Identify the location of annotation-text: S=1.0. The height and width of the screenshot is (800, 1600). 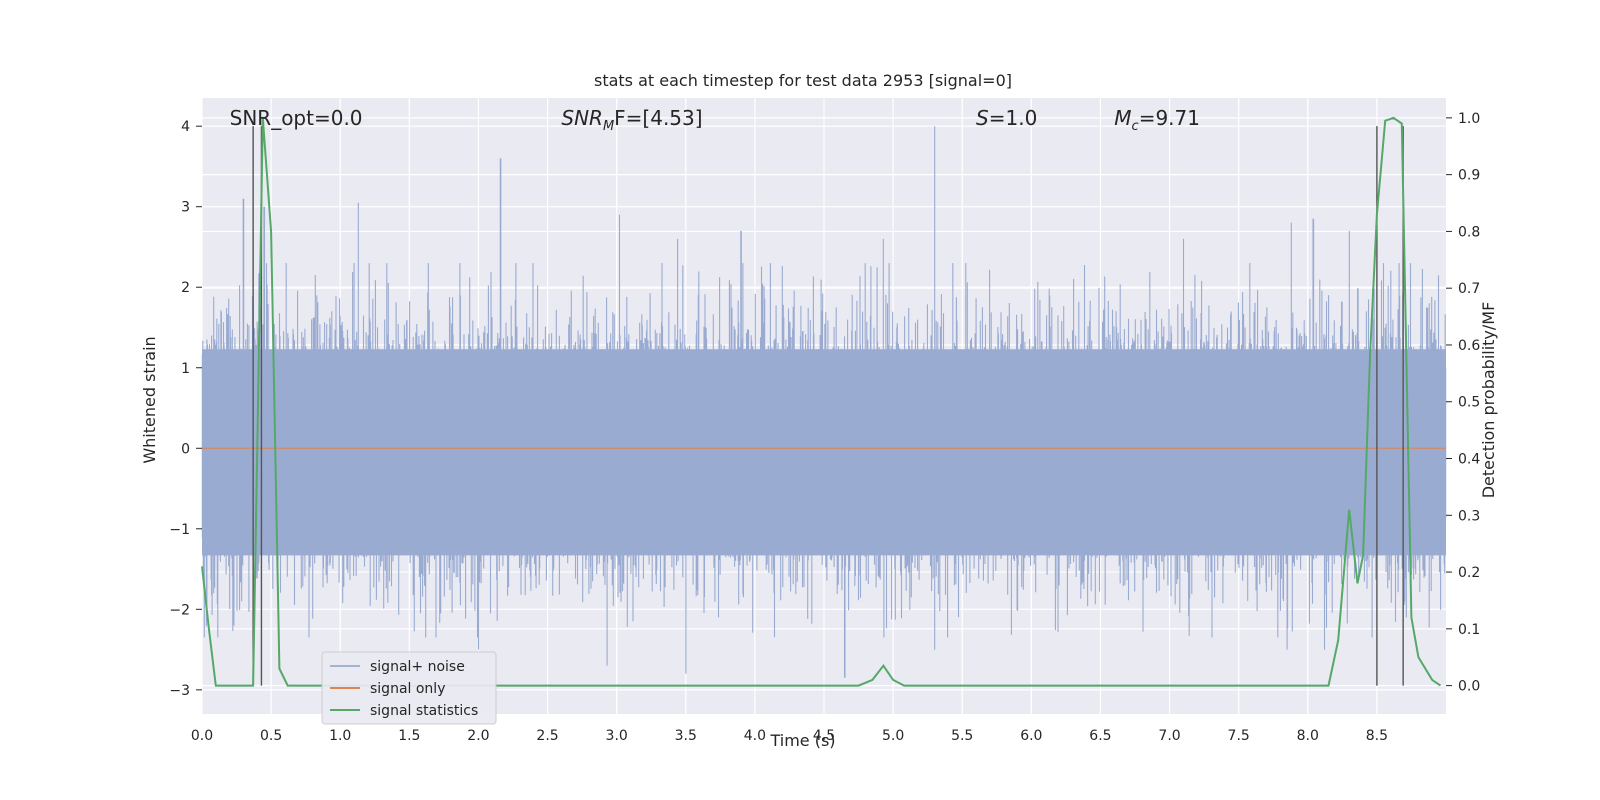
(1006, 118).